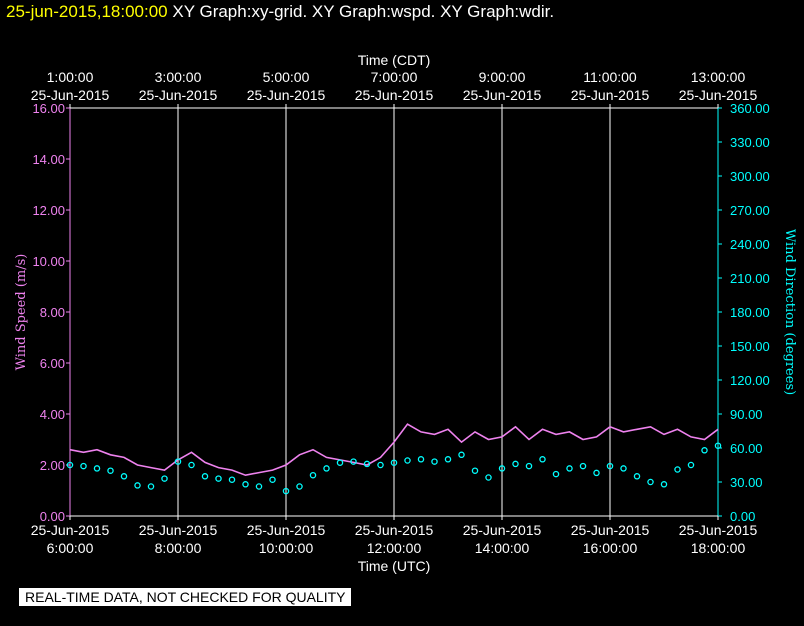  I want to click on top-tick-time-4: 9:00:00, so click(502, 77).